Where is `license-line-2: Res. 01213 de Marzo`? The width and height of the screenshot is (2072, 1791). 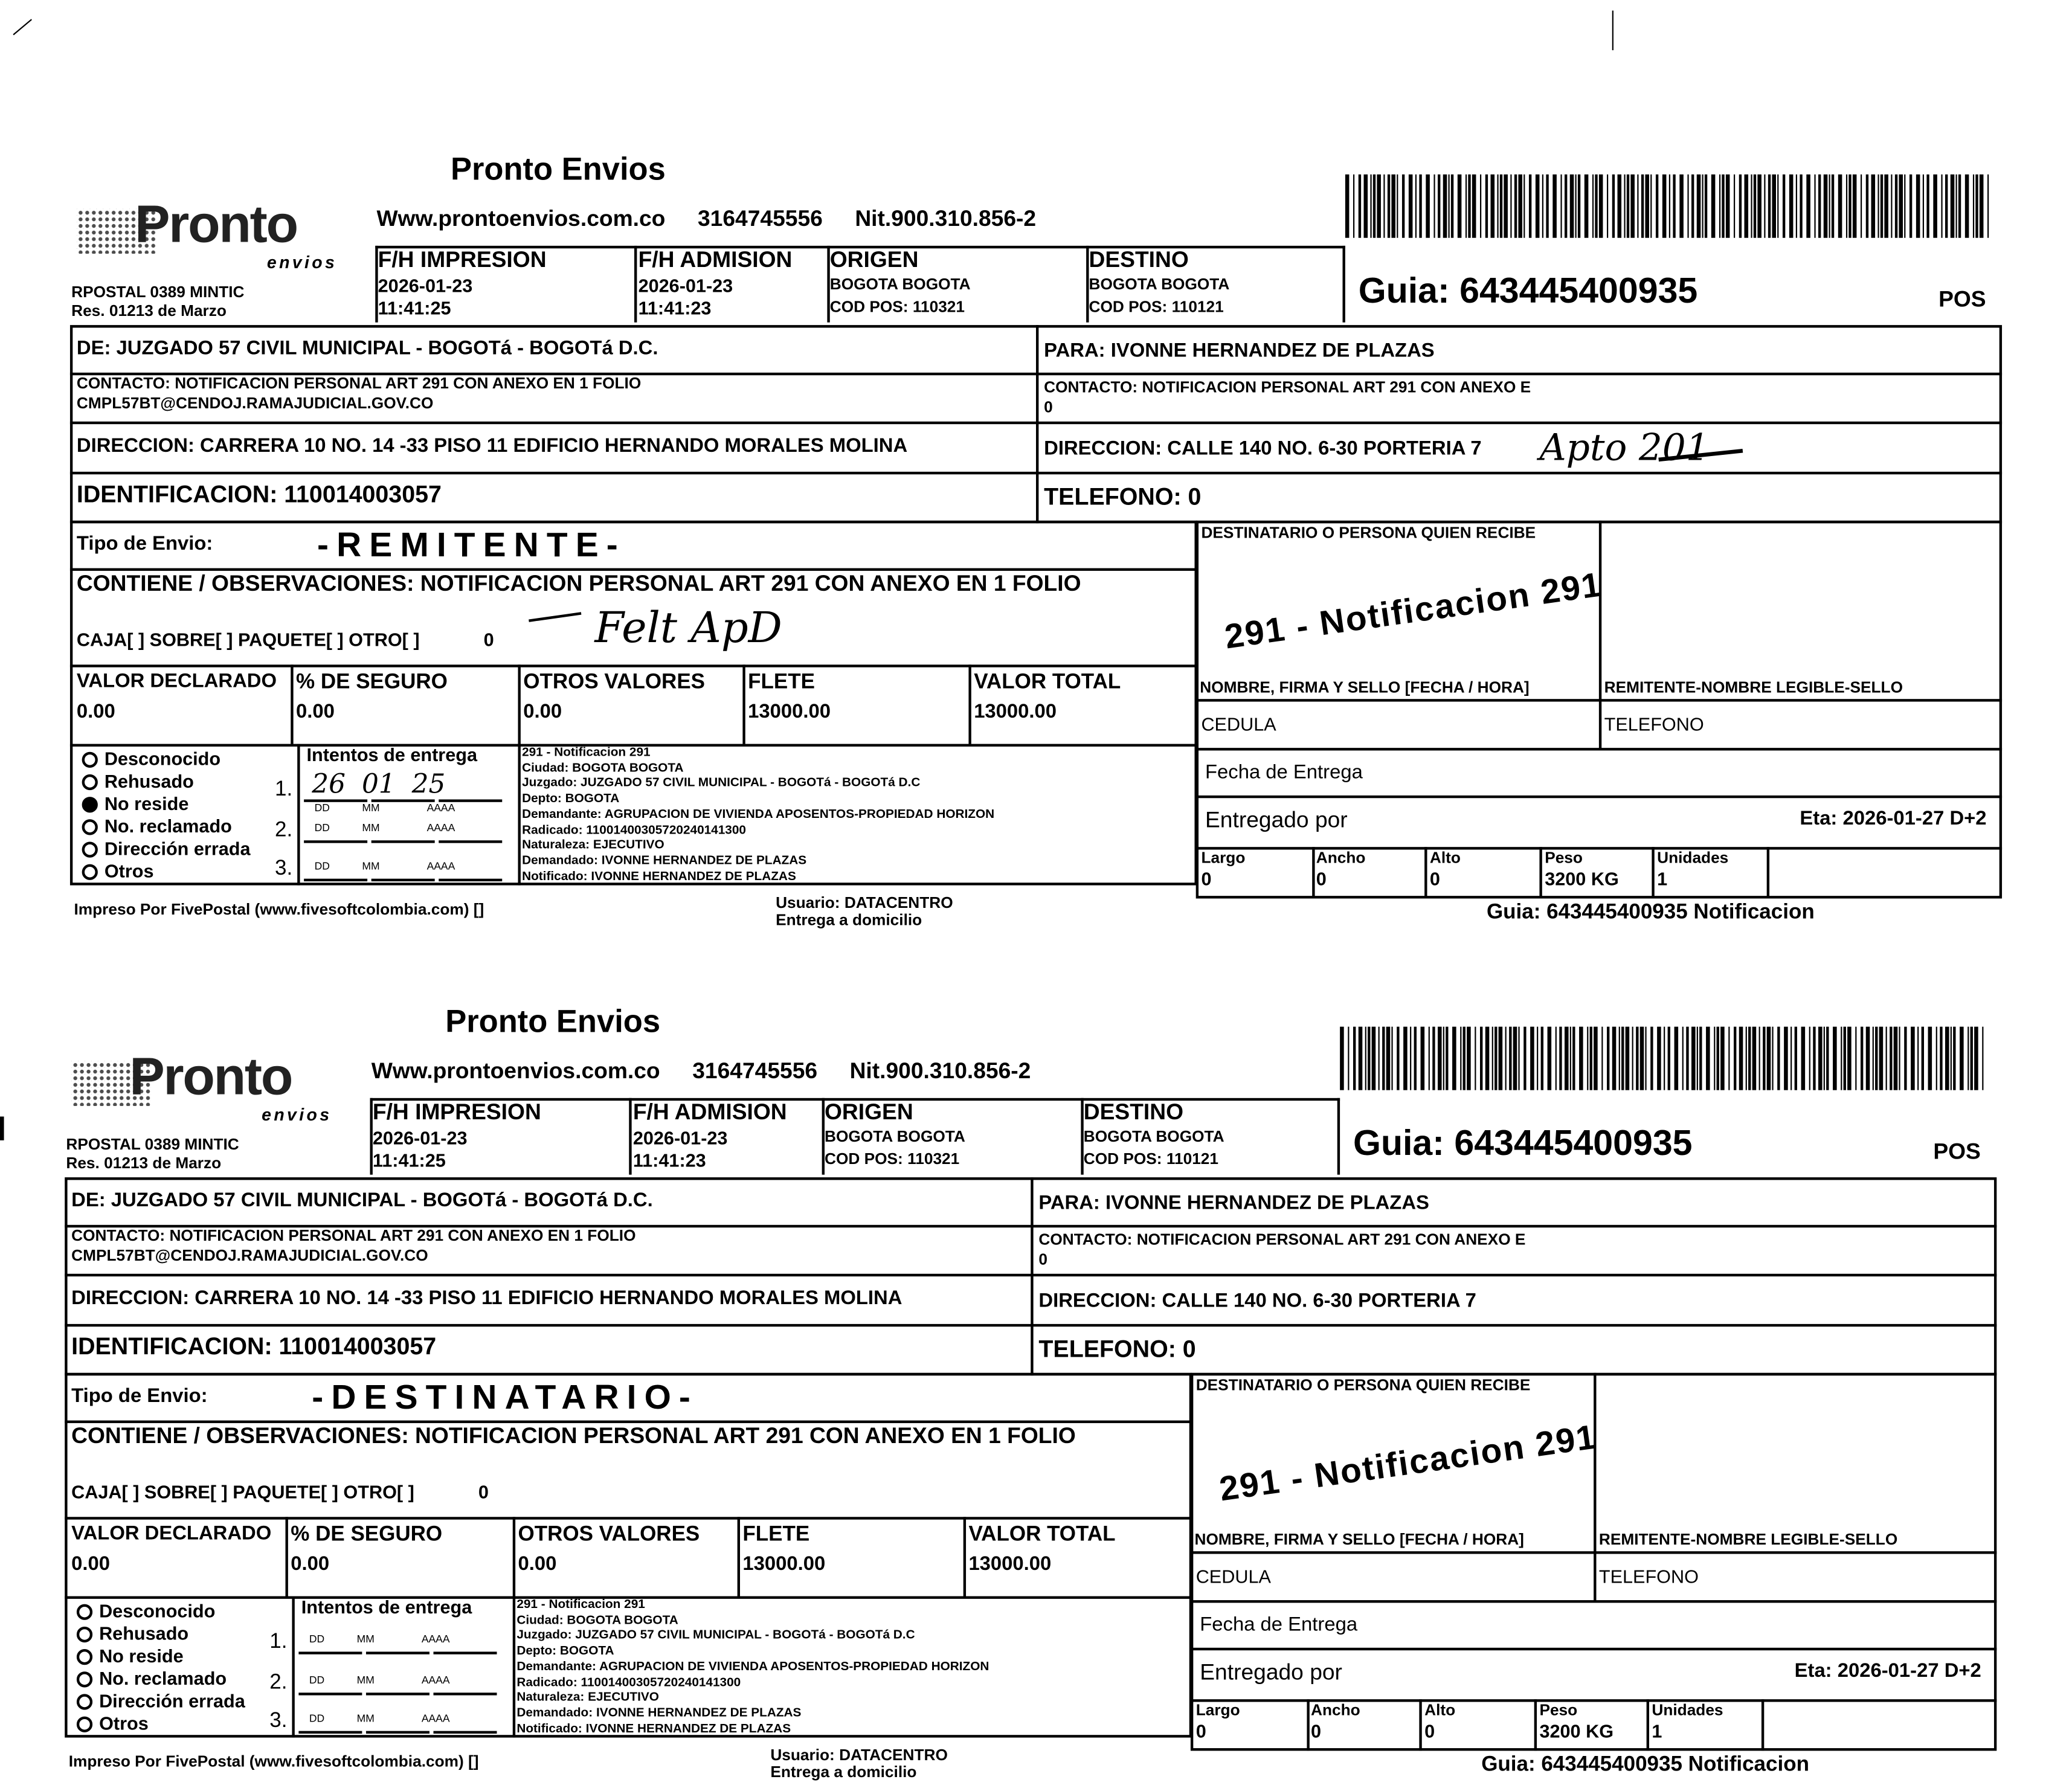 license-line-2: Res. 01213 de Marzo is located at coordinates (144, 1162).